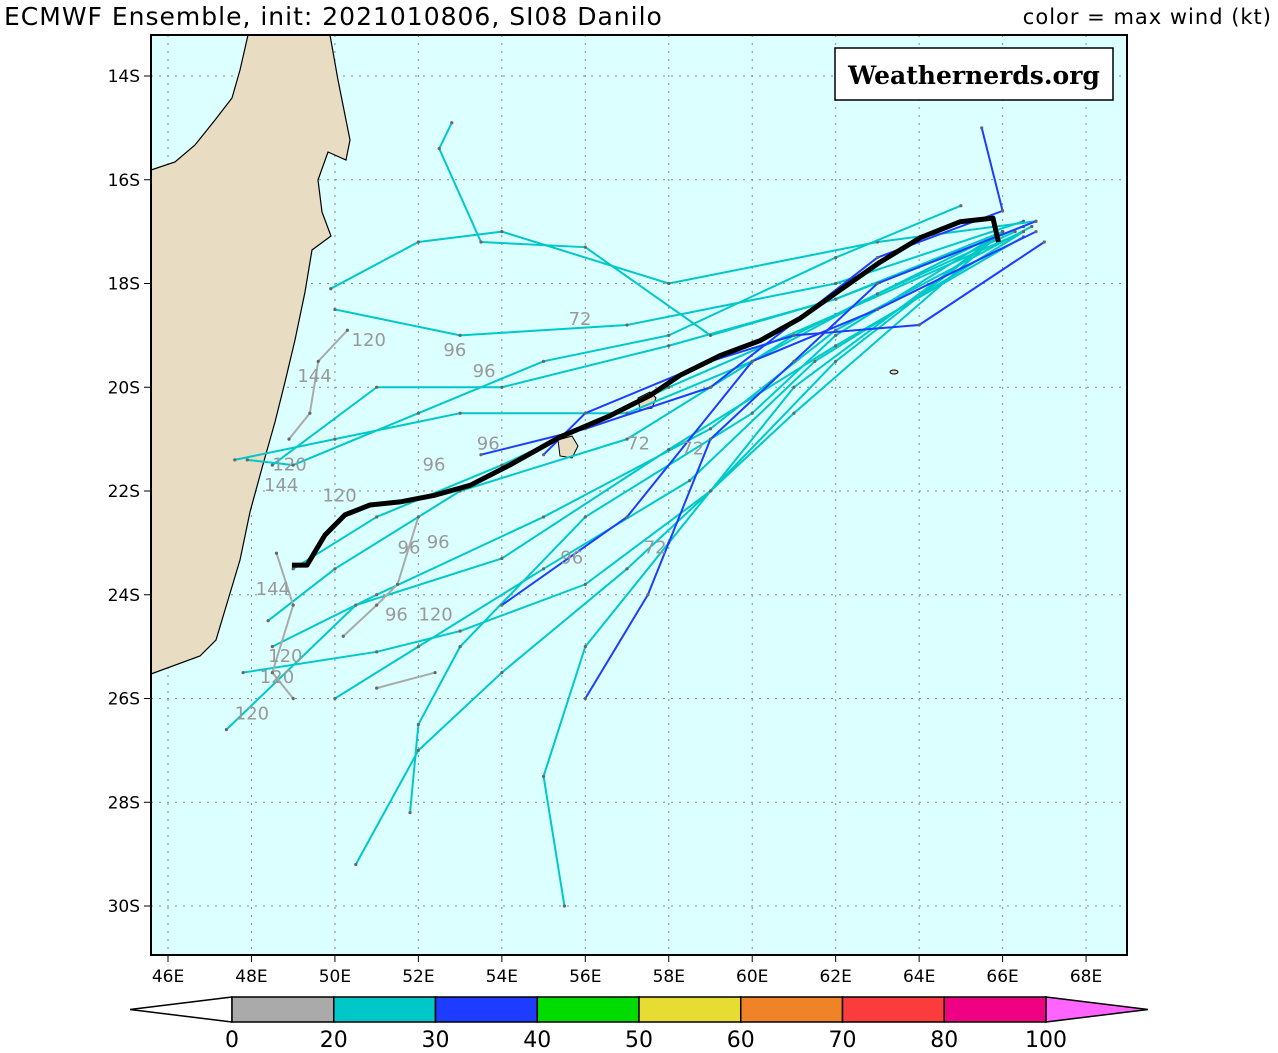 This screenshot has width=1278, height=1053. Describe the element at coordinates (741, 1040) in the screenshot. I see `colorbar-label: 60` at that location.